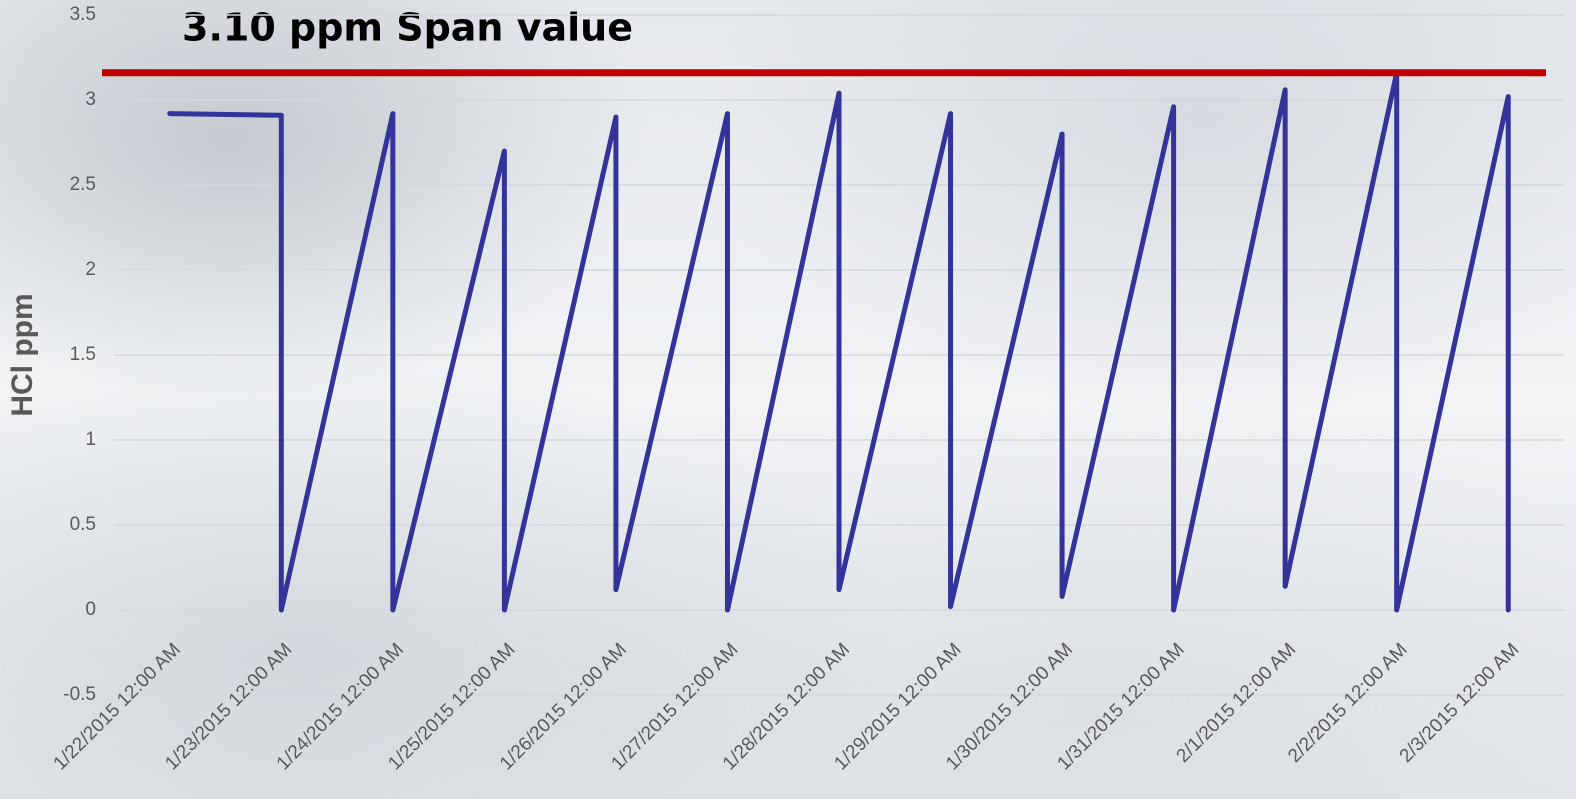 Image resolution: width=1576 pixels, height=799 pixels. Describe the element at coordinates (451, 706) in the screenshot. I see `x-tick-label: 1/25/2015 12:00 AM` at that location.